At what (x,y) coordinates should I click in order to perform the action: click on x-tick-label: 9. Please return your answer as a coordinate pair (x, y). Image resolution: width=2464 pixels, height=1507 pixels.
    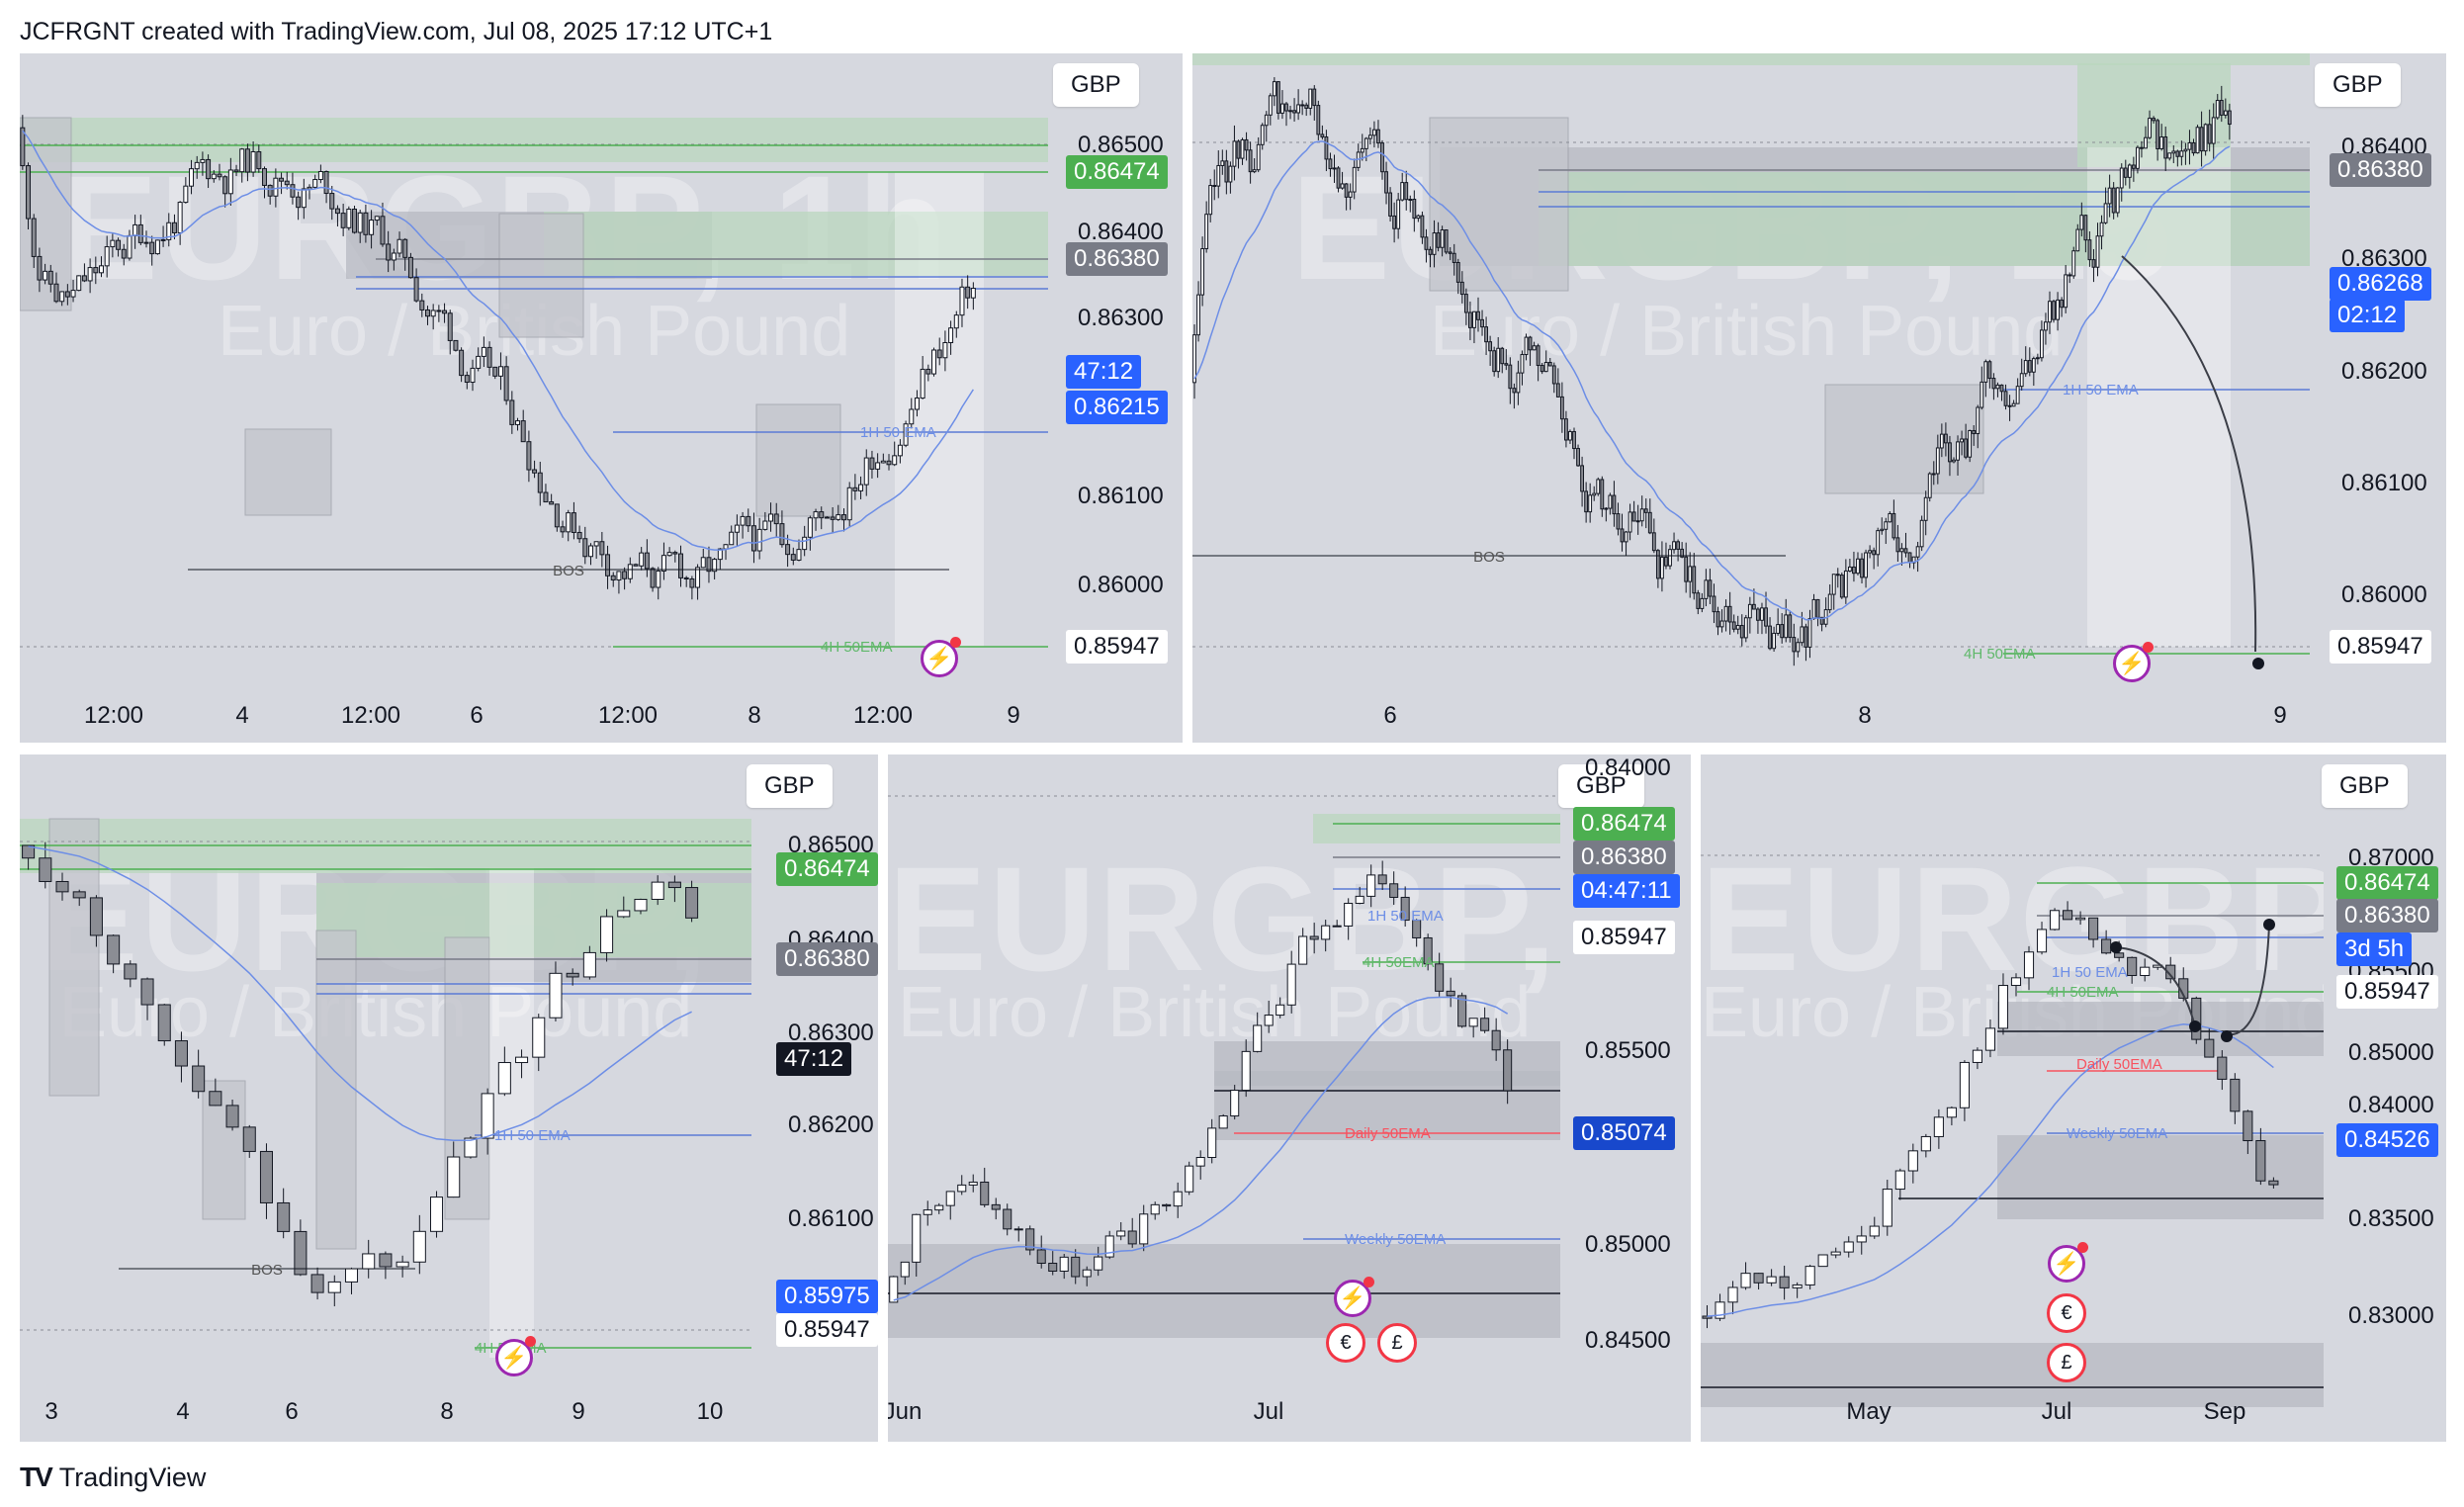
    Looking at the image, I should click on (579, 1411).